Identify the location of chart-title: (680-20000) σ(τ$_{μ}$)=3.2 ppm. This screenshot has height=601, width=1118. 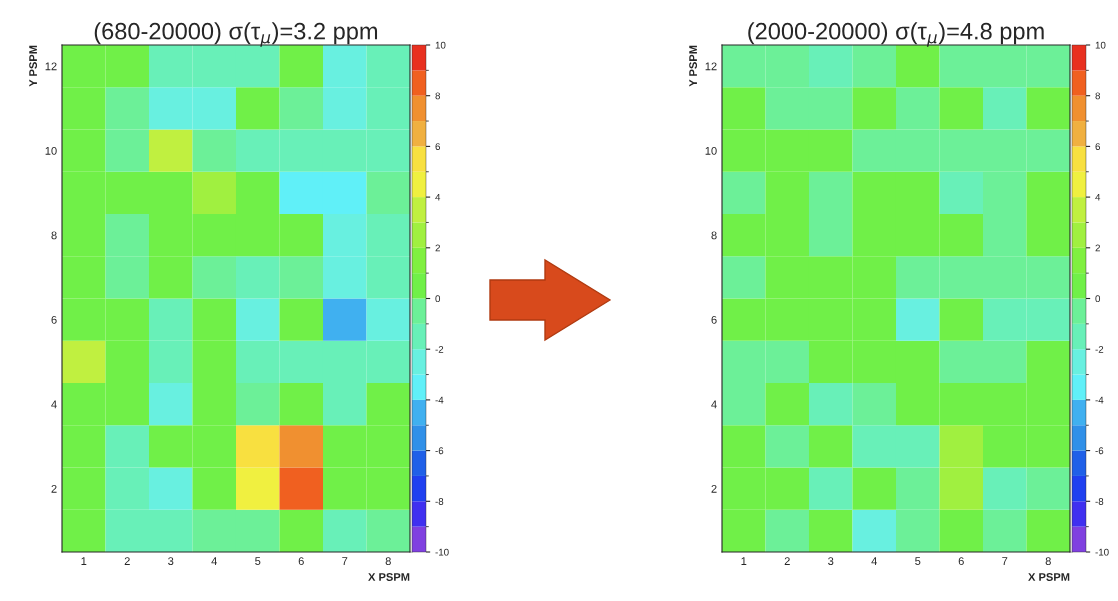
(236, 34).